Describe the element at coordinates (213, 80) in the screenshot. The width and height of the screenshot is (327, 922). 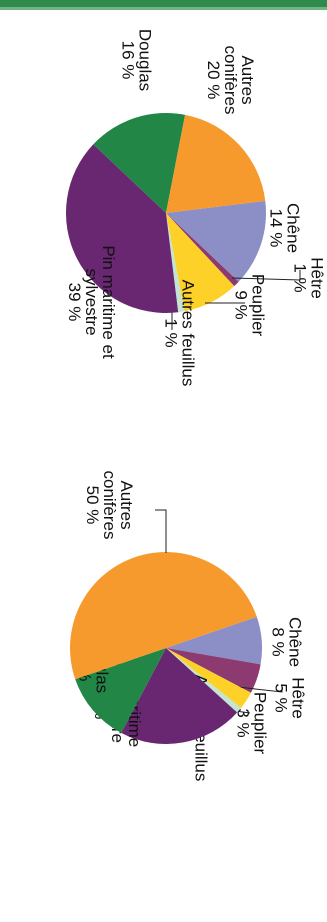
I see `slice-label-line: 20 %` at that location.